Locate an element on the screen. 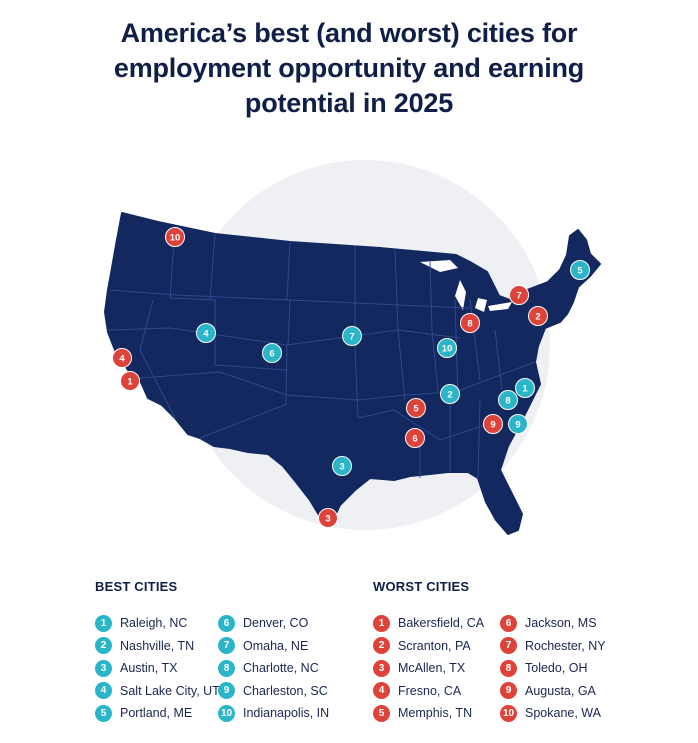 This screenshot has width=698, height=743. worst-city-name: Fresno, CA is located at coordinates (430, 690).